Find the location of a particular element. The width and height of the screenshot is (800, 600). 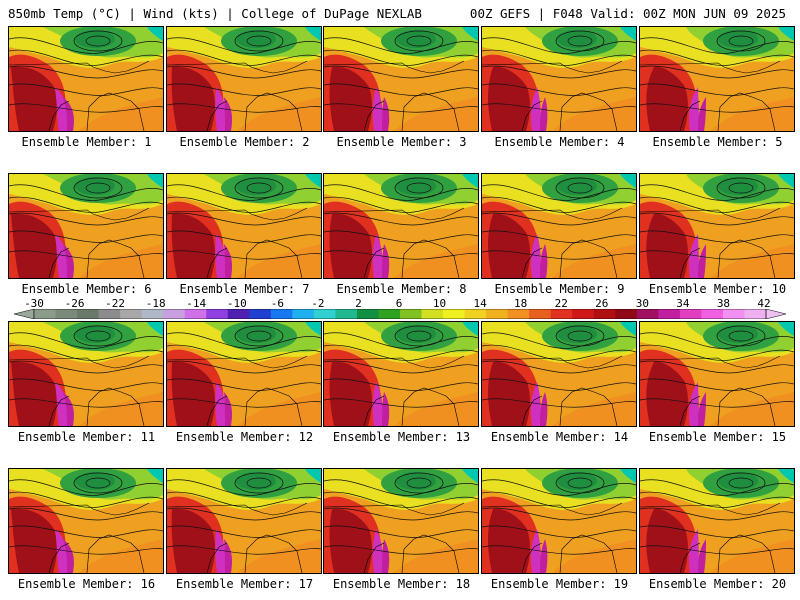

ensemble-member-label: Ensemble Member: 3 is located at coordinates (401, 142).